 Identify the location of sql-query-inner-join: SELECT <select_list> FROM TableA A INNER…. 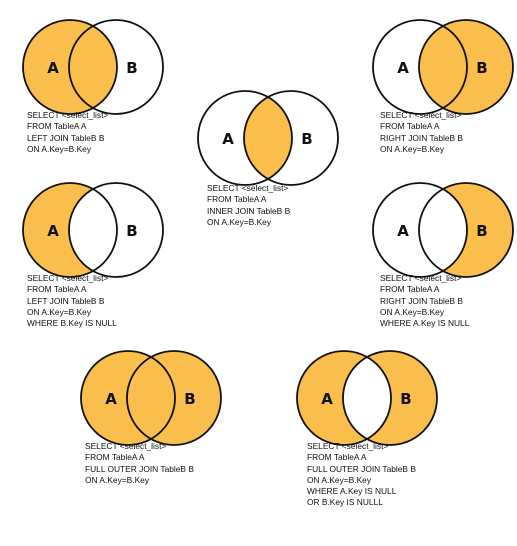
(249, 205).